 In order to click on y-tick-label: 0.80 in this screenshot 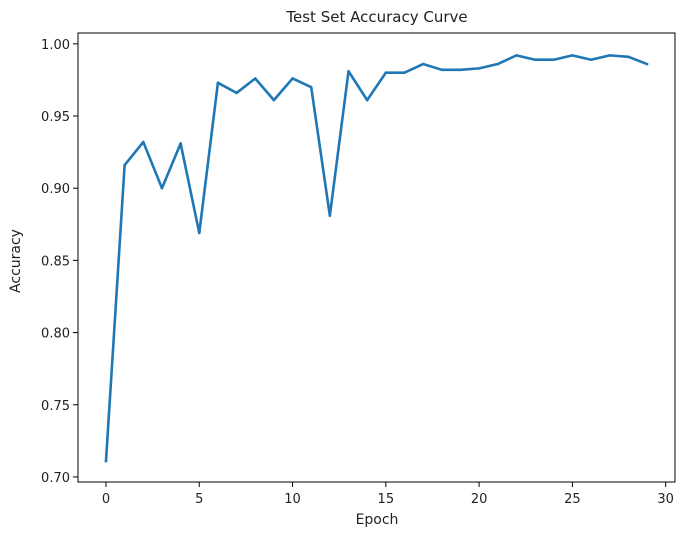, I will do `click(55, 334)`.